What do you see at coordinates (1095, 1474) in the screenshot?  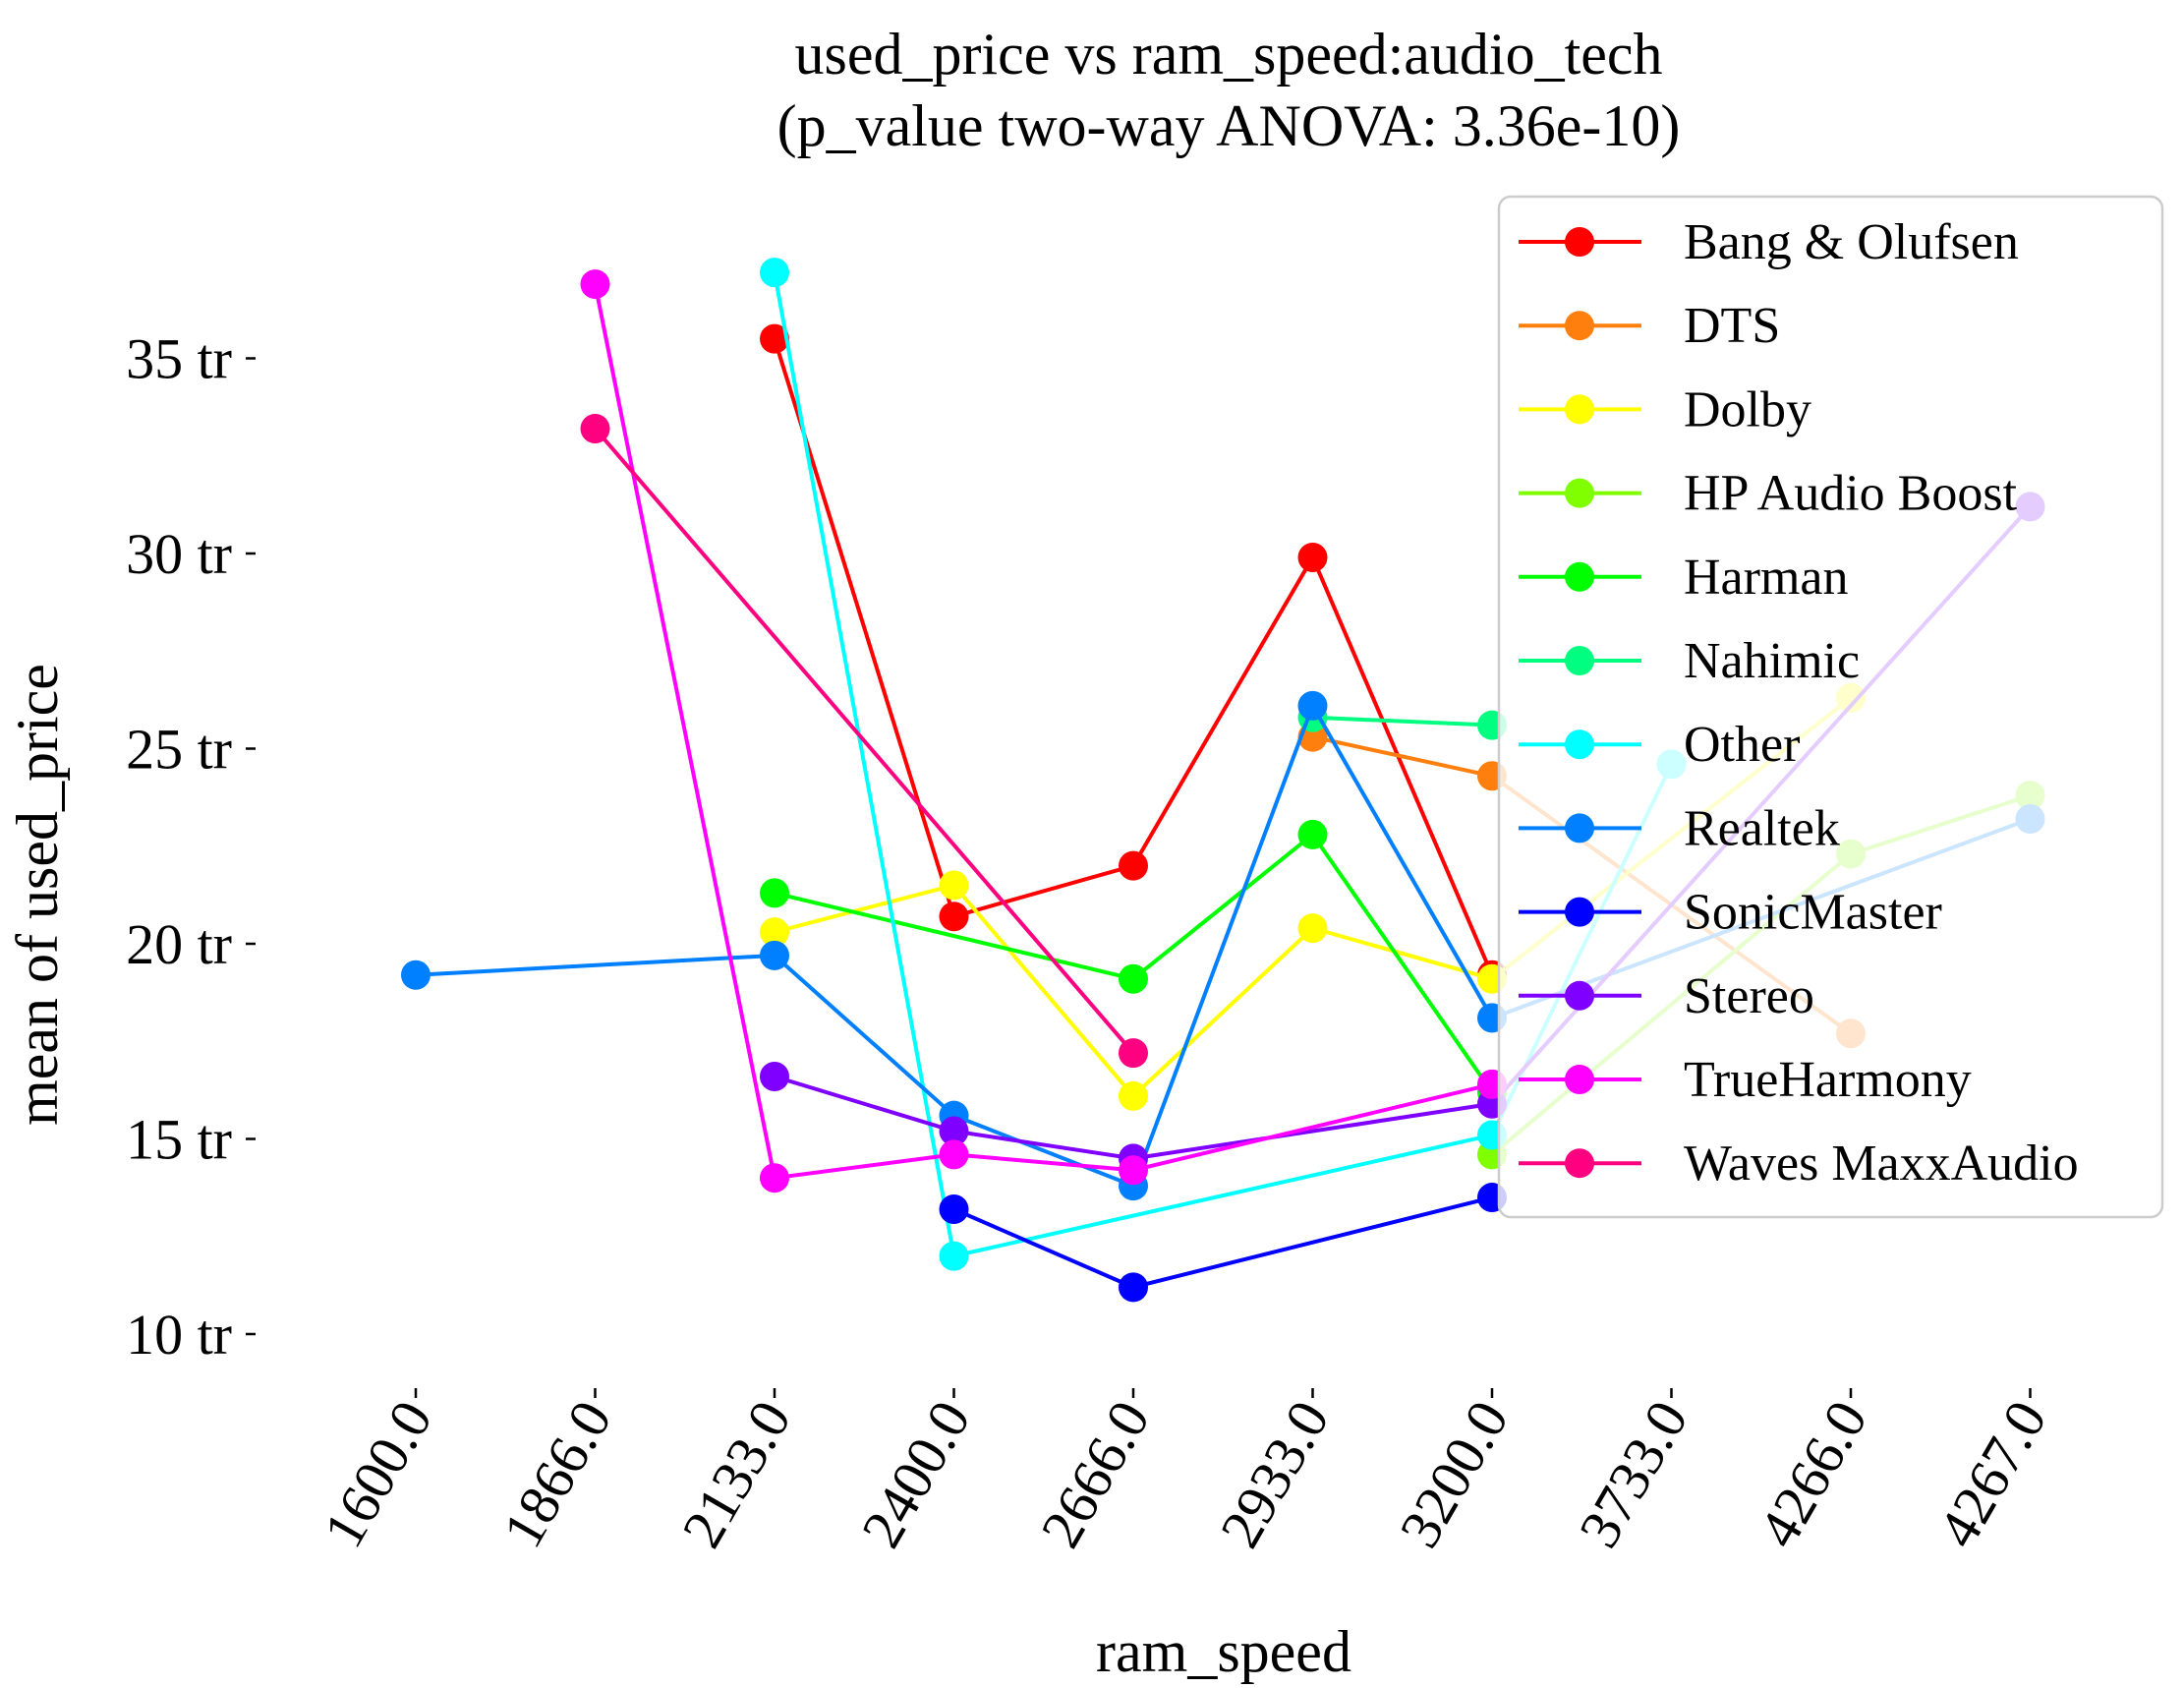 I see `x-tick-label: 2666.0` at bounding box center [1095, 1474].